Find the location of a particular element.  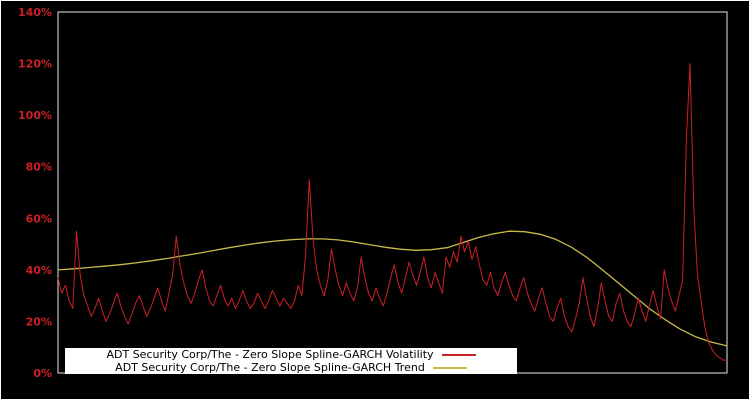

trend-line-sample is located at coordinates (449, 367).